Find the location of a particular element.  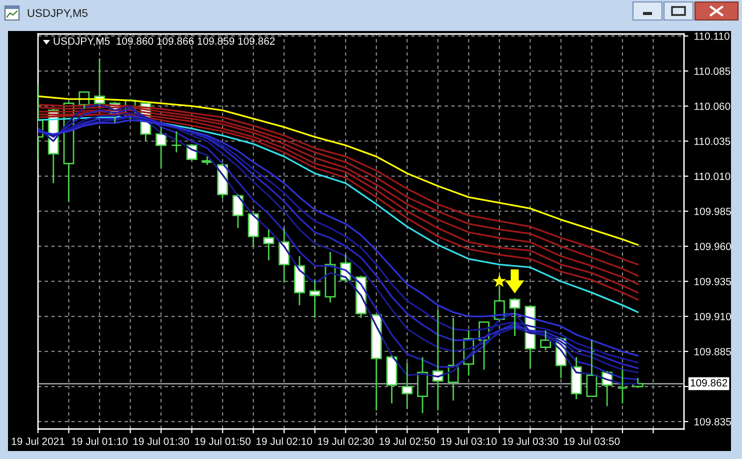

y-tick-label: 109.935 is located at coordinates (712, 282).